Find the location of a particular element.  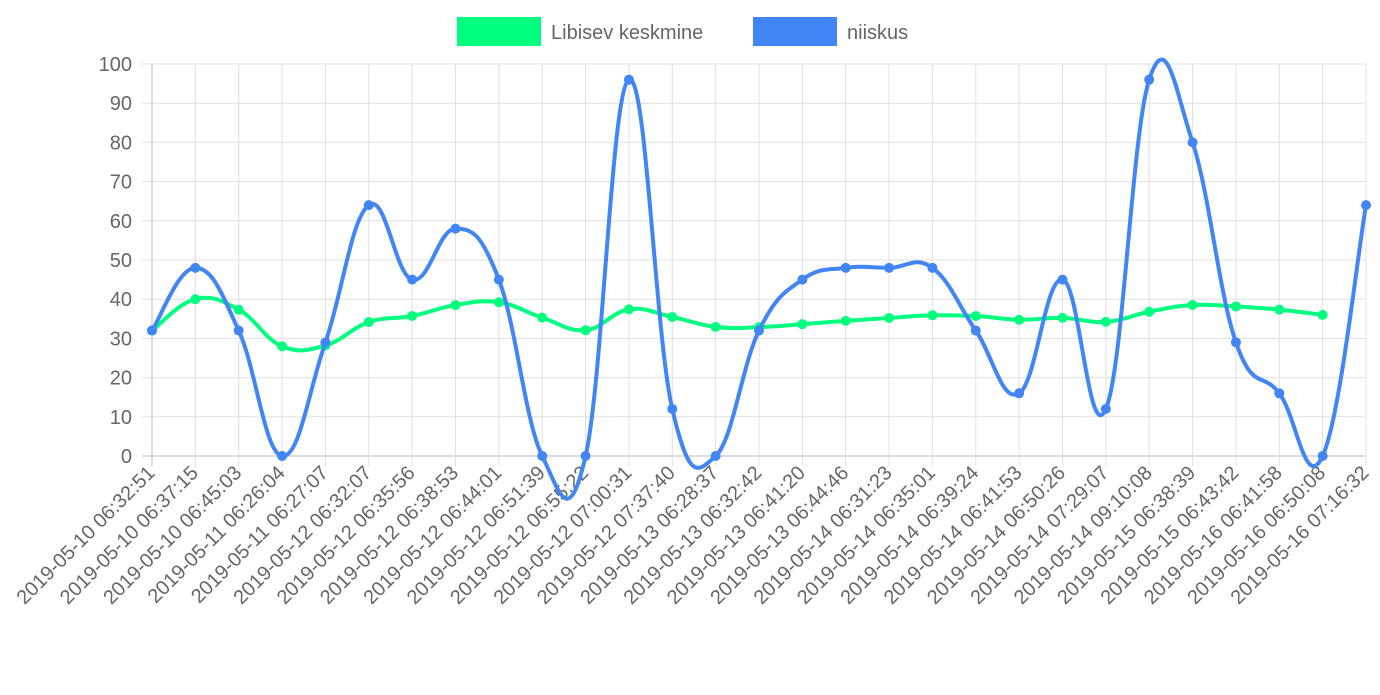

legend-label: niiskus is located at coordinates (877, 33).